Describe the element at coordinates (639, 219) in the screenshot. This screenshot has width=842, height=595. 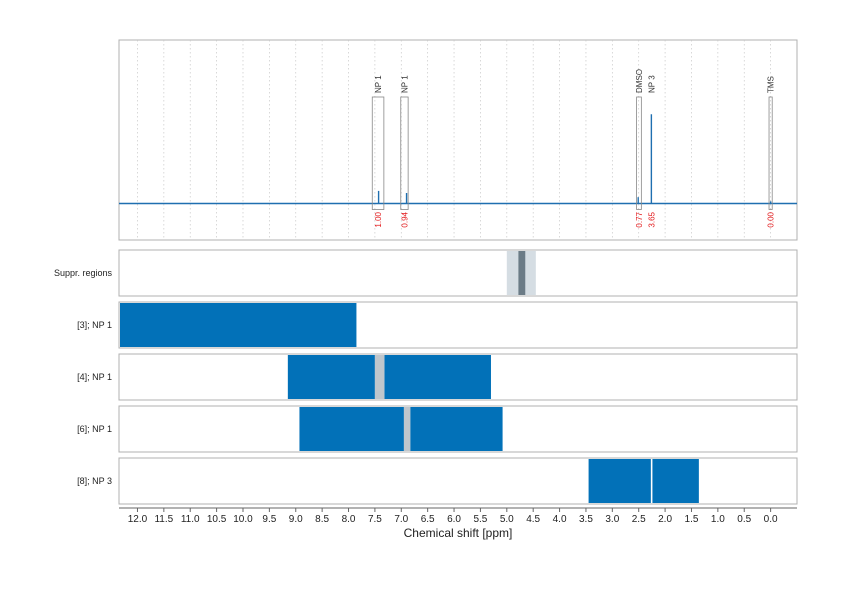
I see `peak-integral: 0.77` at that location.